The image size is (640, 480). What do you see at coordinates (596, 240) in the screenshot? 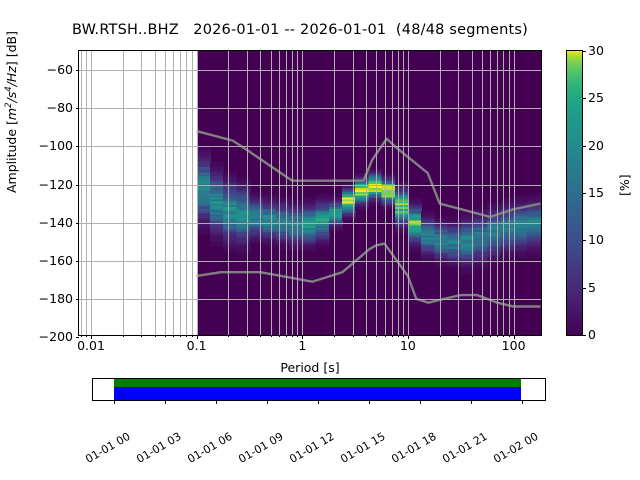
I see `colorbar-tick-label: 10` at bounding box center [596, 240].